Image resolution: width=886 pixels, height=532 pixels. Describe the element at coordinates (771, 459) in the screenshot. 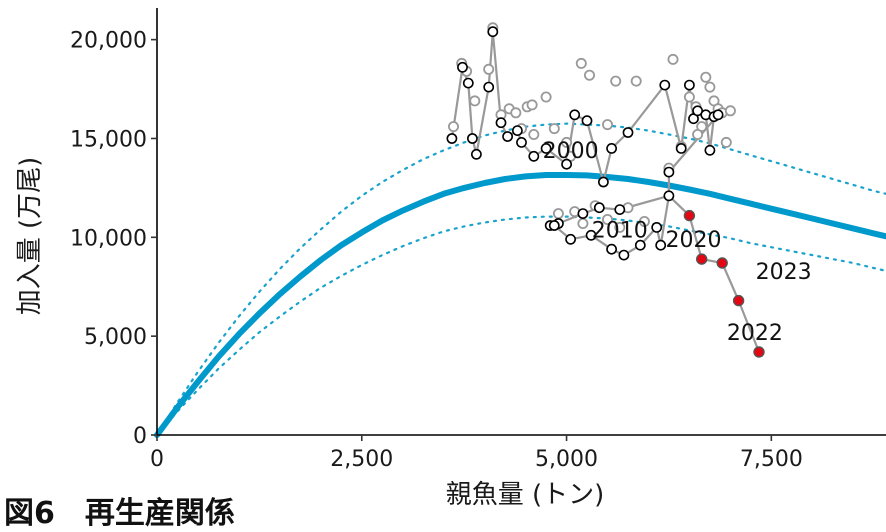

I see `x-tick-label: 7,500` at that location.